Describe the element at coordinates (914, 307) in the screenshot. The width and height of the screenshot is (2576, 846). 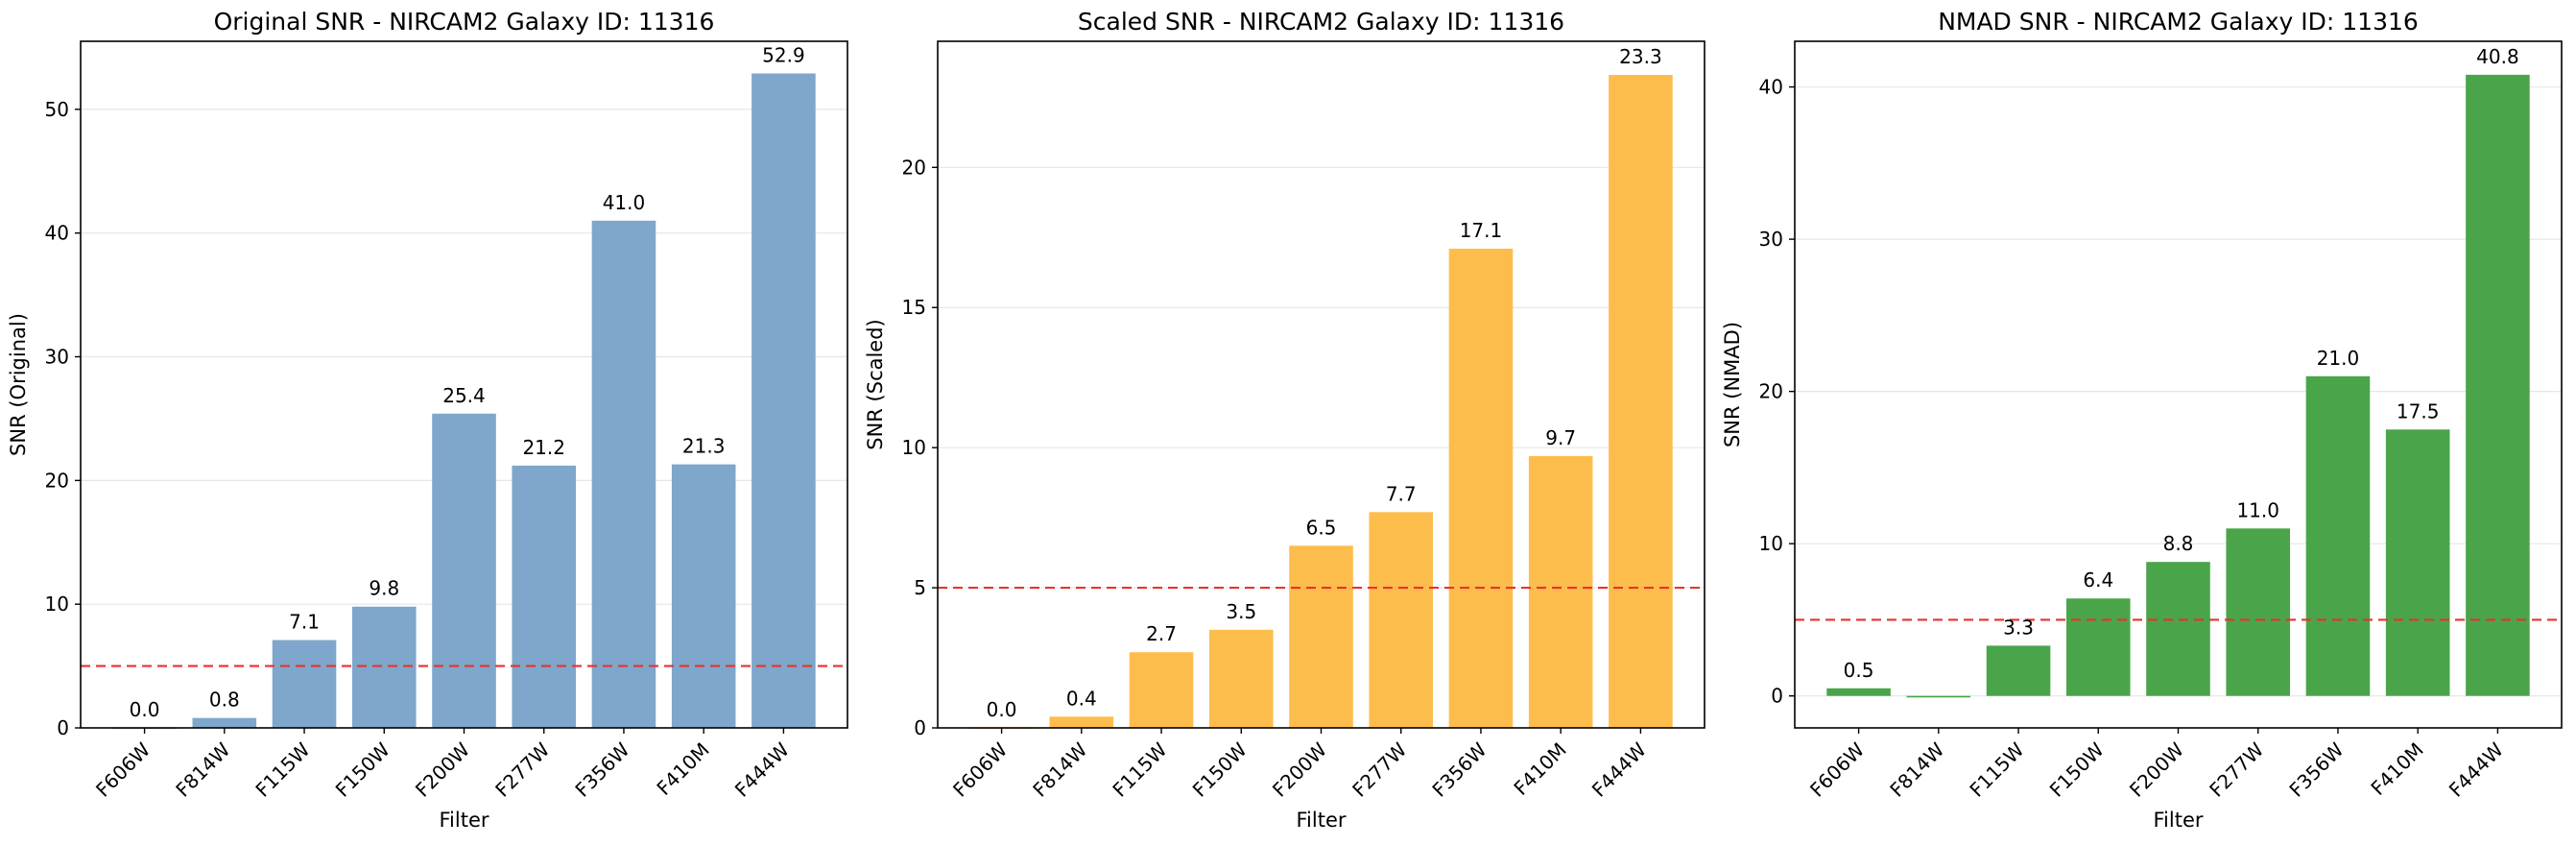
I see `y-tick-label: 15` at that location.